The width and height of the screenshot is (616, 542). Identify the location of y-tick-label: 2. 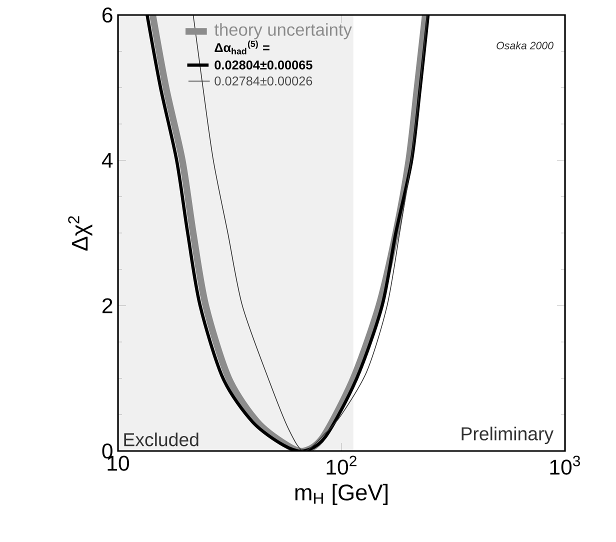
(107, 306).